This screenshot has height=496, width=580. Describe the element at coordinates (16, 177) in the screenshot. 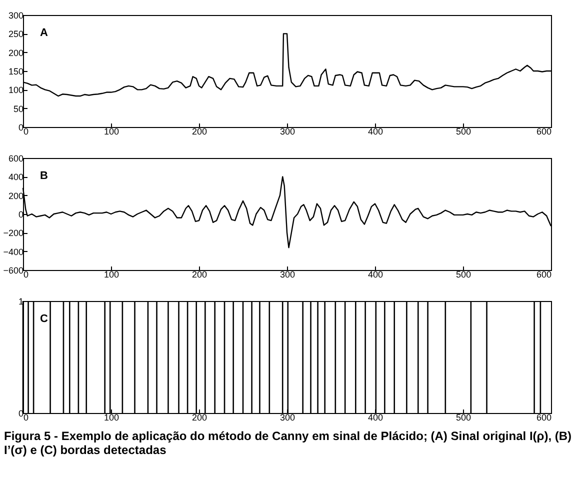

I see `y-tick-label: 400` at that location.